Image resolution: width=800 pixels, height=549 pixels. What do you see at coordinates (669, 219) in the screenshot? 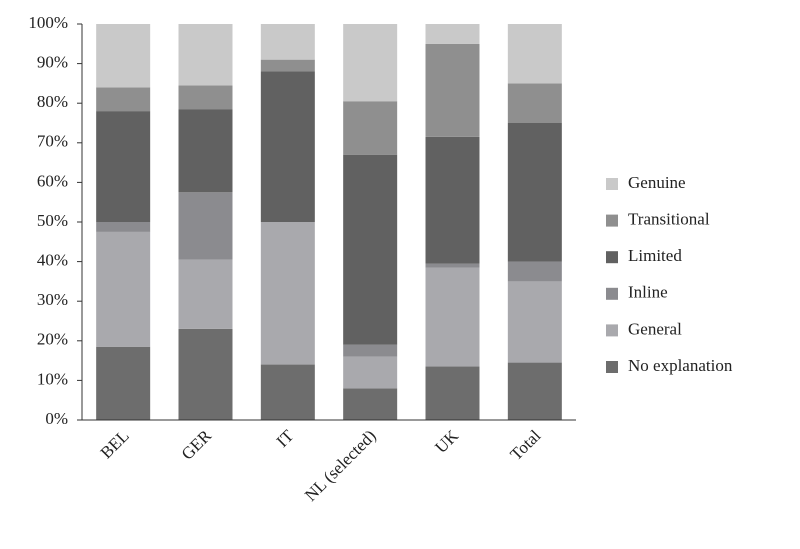
I see `legend-label: Transitional` at bounding box center [669, 219].